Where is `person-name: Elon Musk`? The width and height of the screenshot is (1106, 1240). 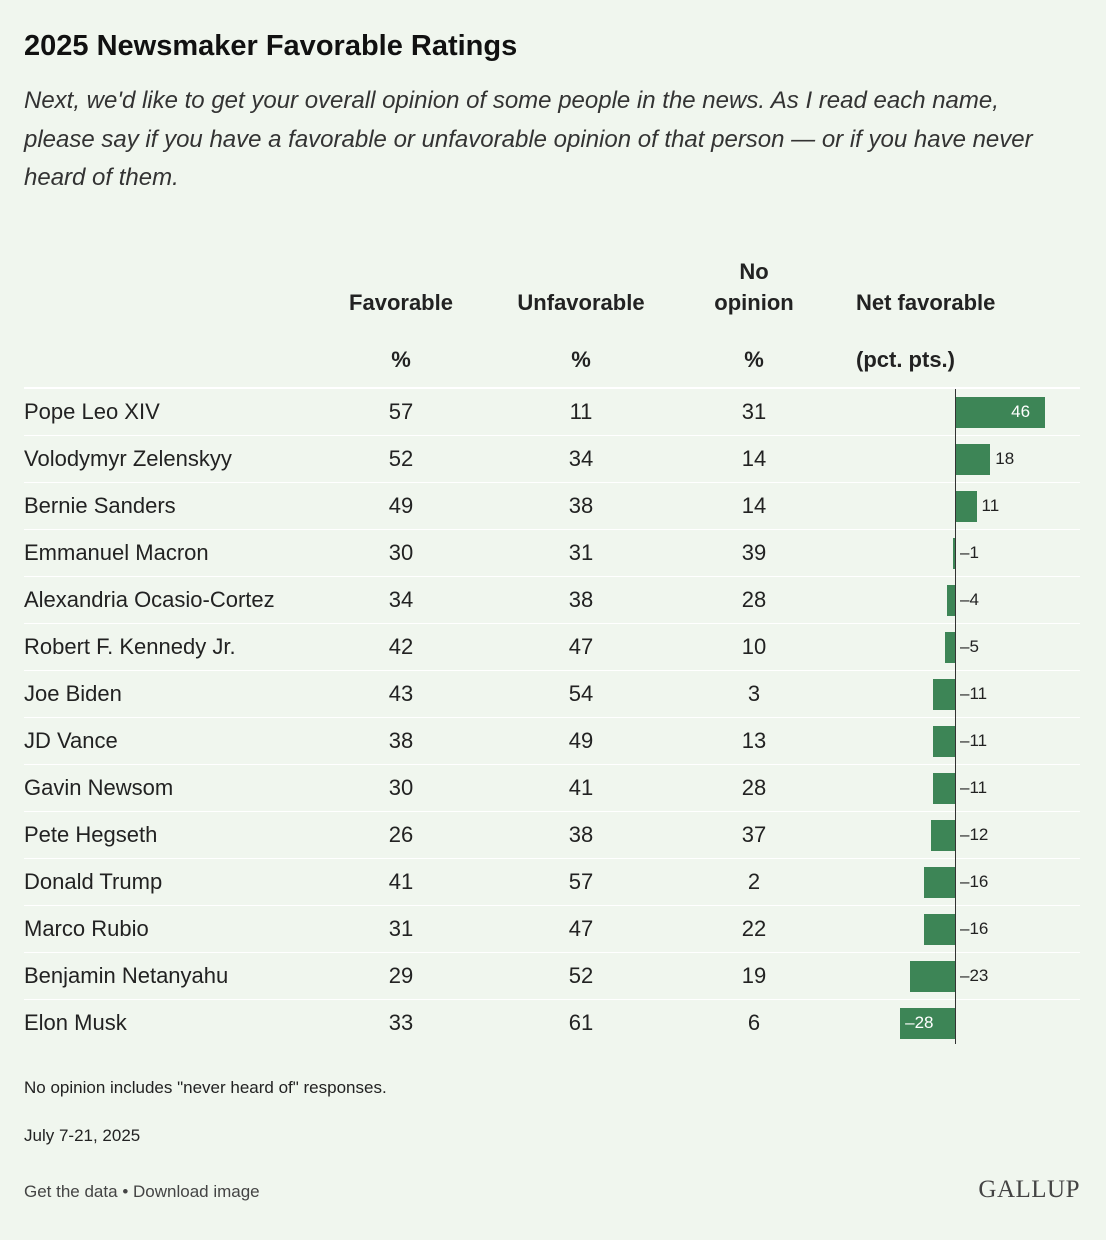
person-name: Elon Musk is located at coordinates (75, 1022).